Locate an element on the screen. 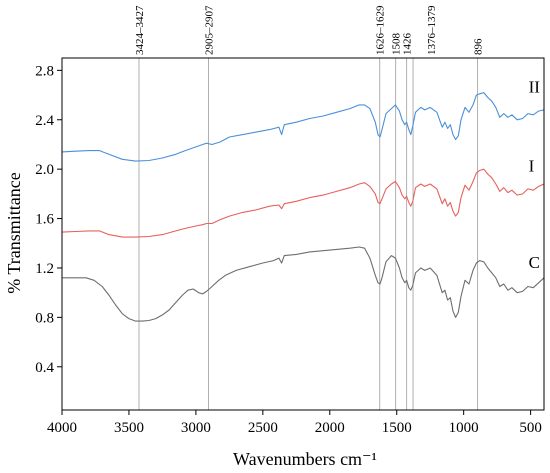  x-tick-label: 3500 is located at coordinates (129, 428).